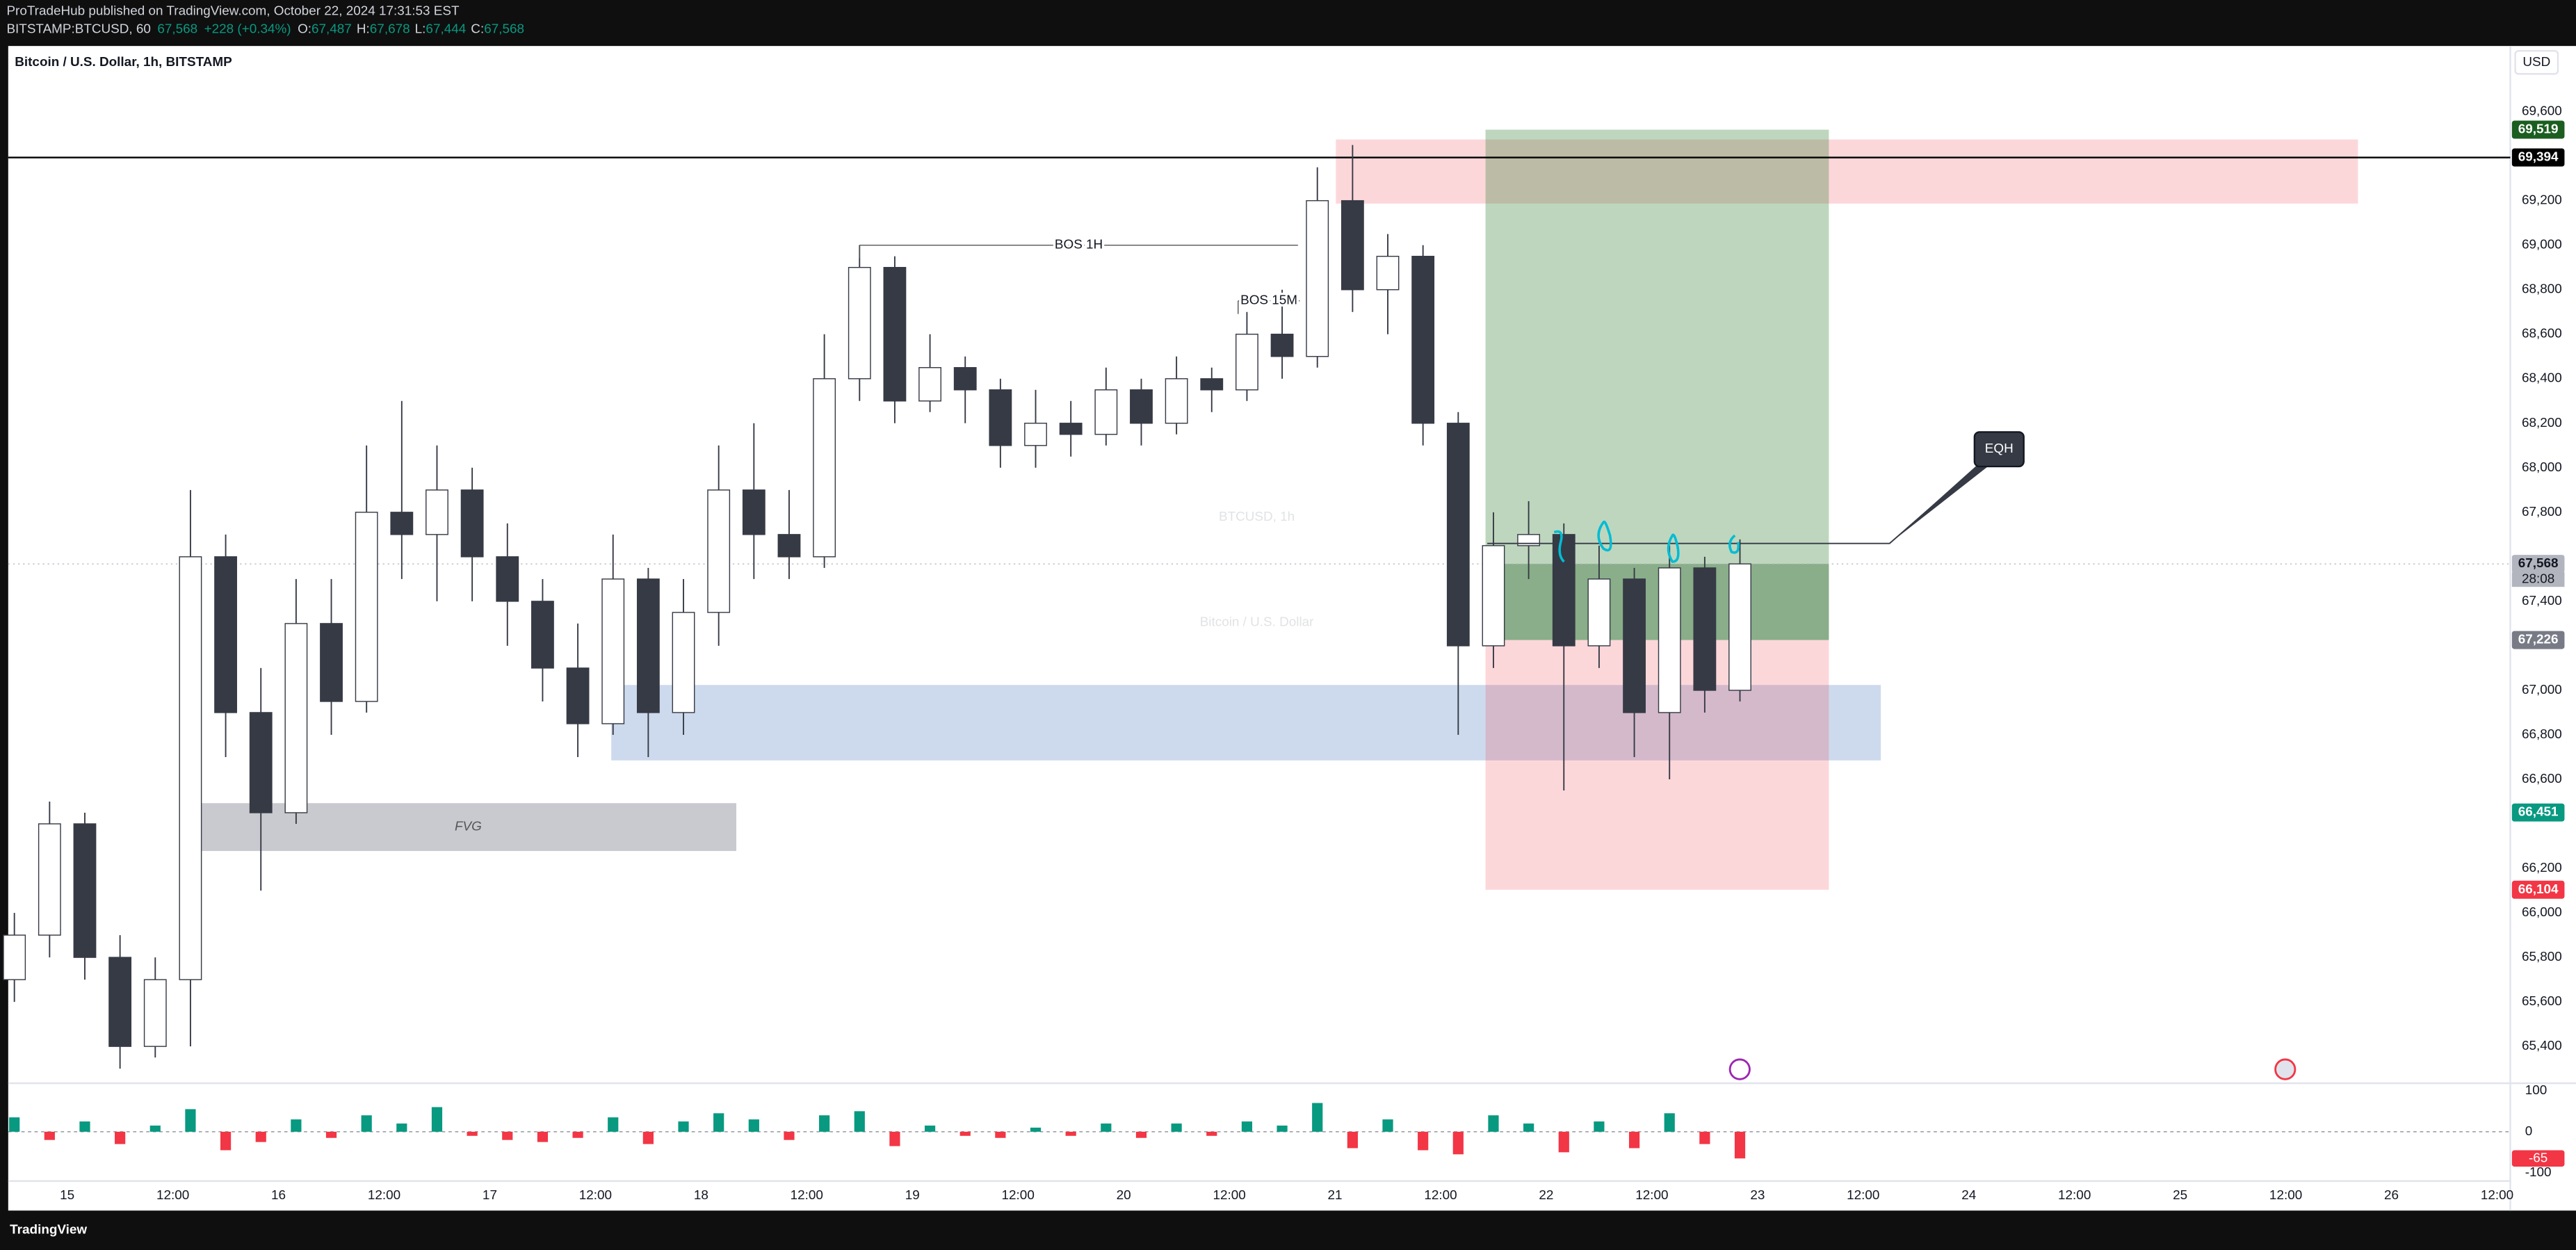  I want to click on x-tick-label: 21, so click(1335, 1195).